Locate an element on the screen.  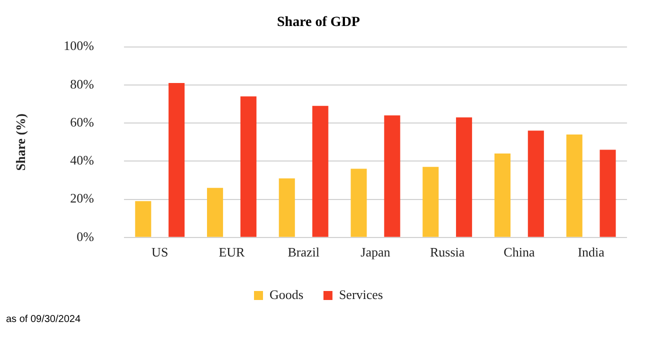
x-tick-label: US is located at coordinates (160, 252).